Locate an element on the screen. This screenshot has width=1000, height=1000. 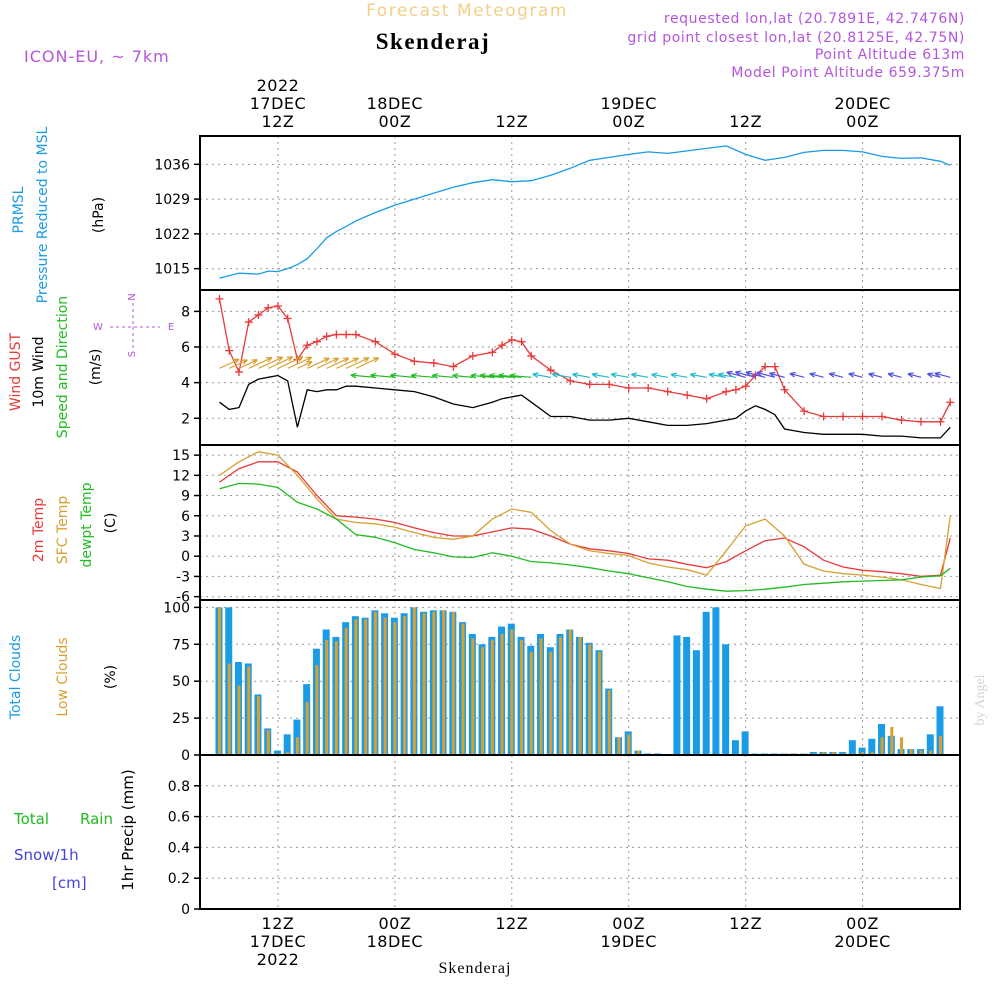
compass-n: N is located at coordinates (132, 296).